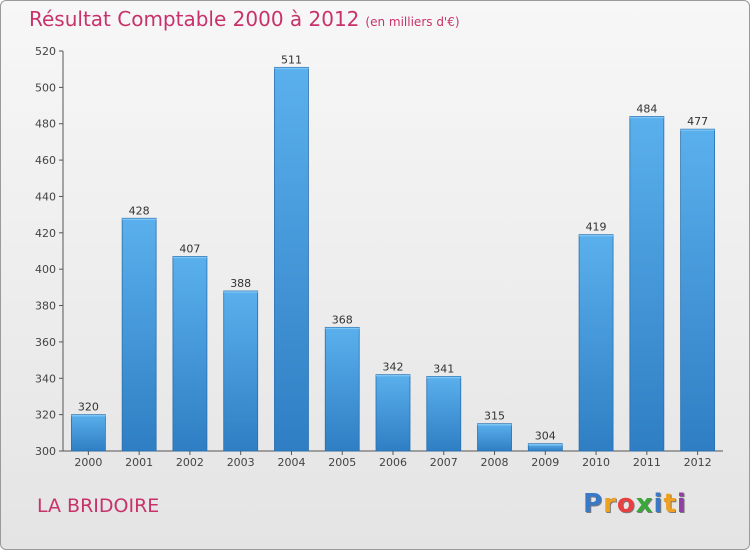 This screenshot has height=550, width=750. I want to click on bar-value-label: 341, so click(443, 368).